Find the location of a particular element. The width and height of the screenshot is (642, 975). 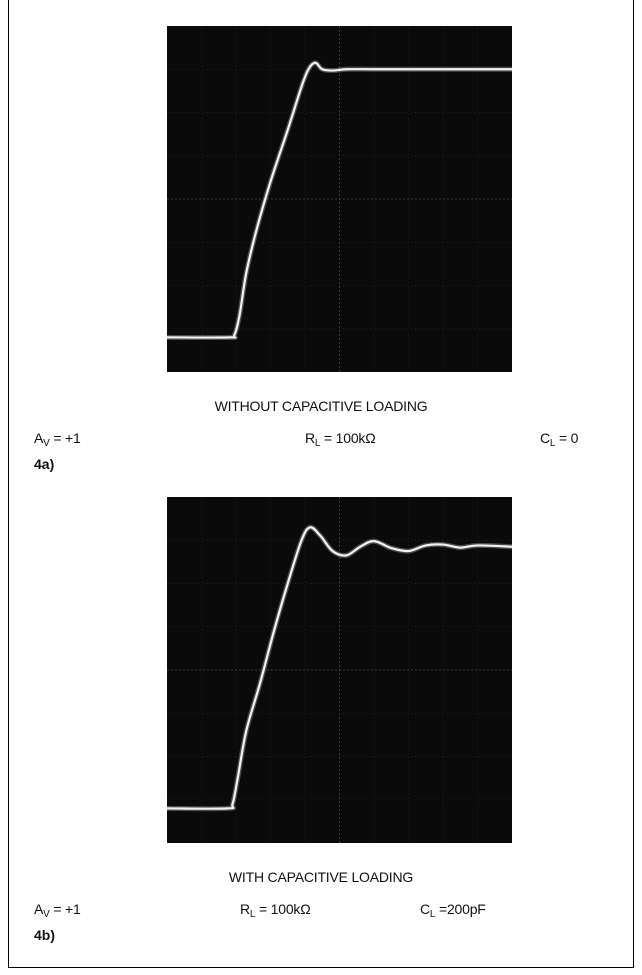

condition-rl-b: RL = 100kΩ is located at coordinates (275, 910).